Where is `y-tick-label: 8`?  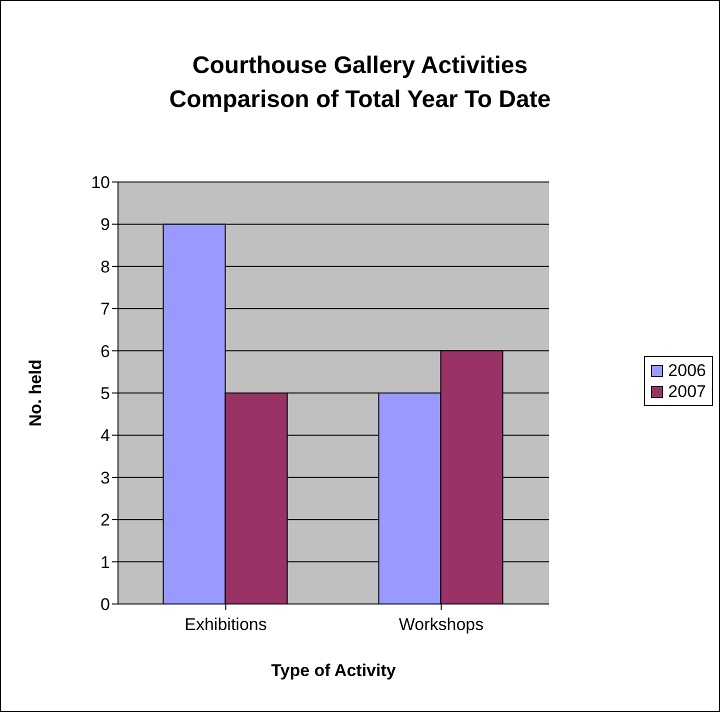 y-tick-label: 8 is located at coordinates (105, 266).